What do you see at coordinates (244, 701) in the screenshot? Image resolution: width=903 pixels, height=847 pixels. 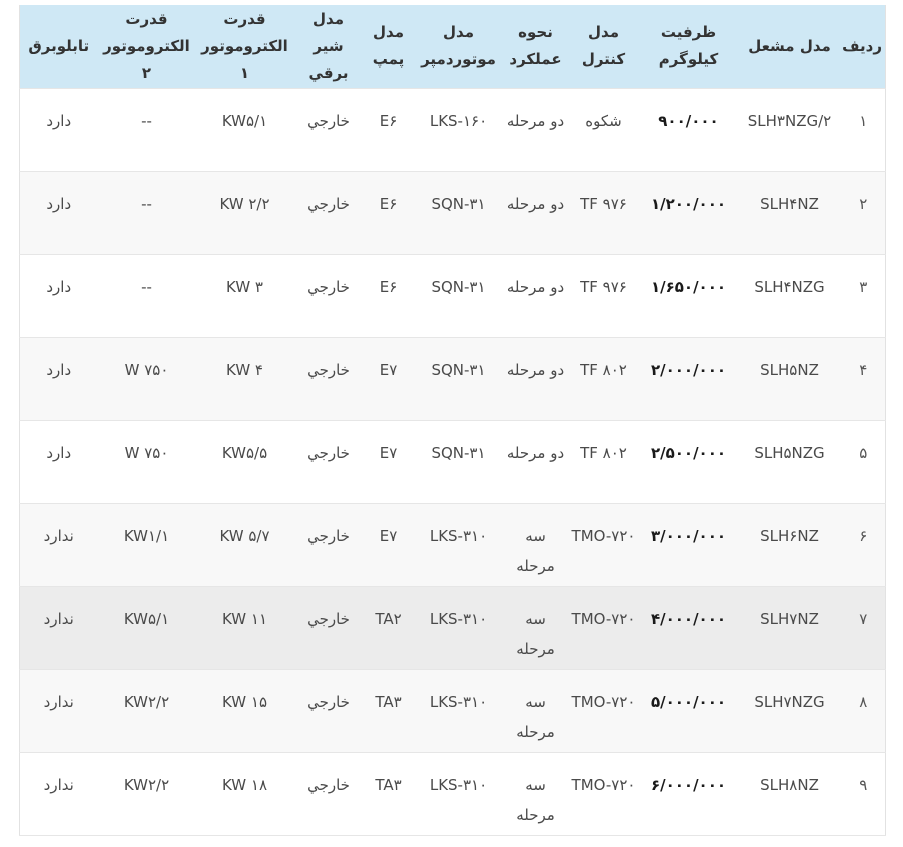 I see `cell-electromotor1-power: KW ۱۵` at bounding box center [244, 701].